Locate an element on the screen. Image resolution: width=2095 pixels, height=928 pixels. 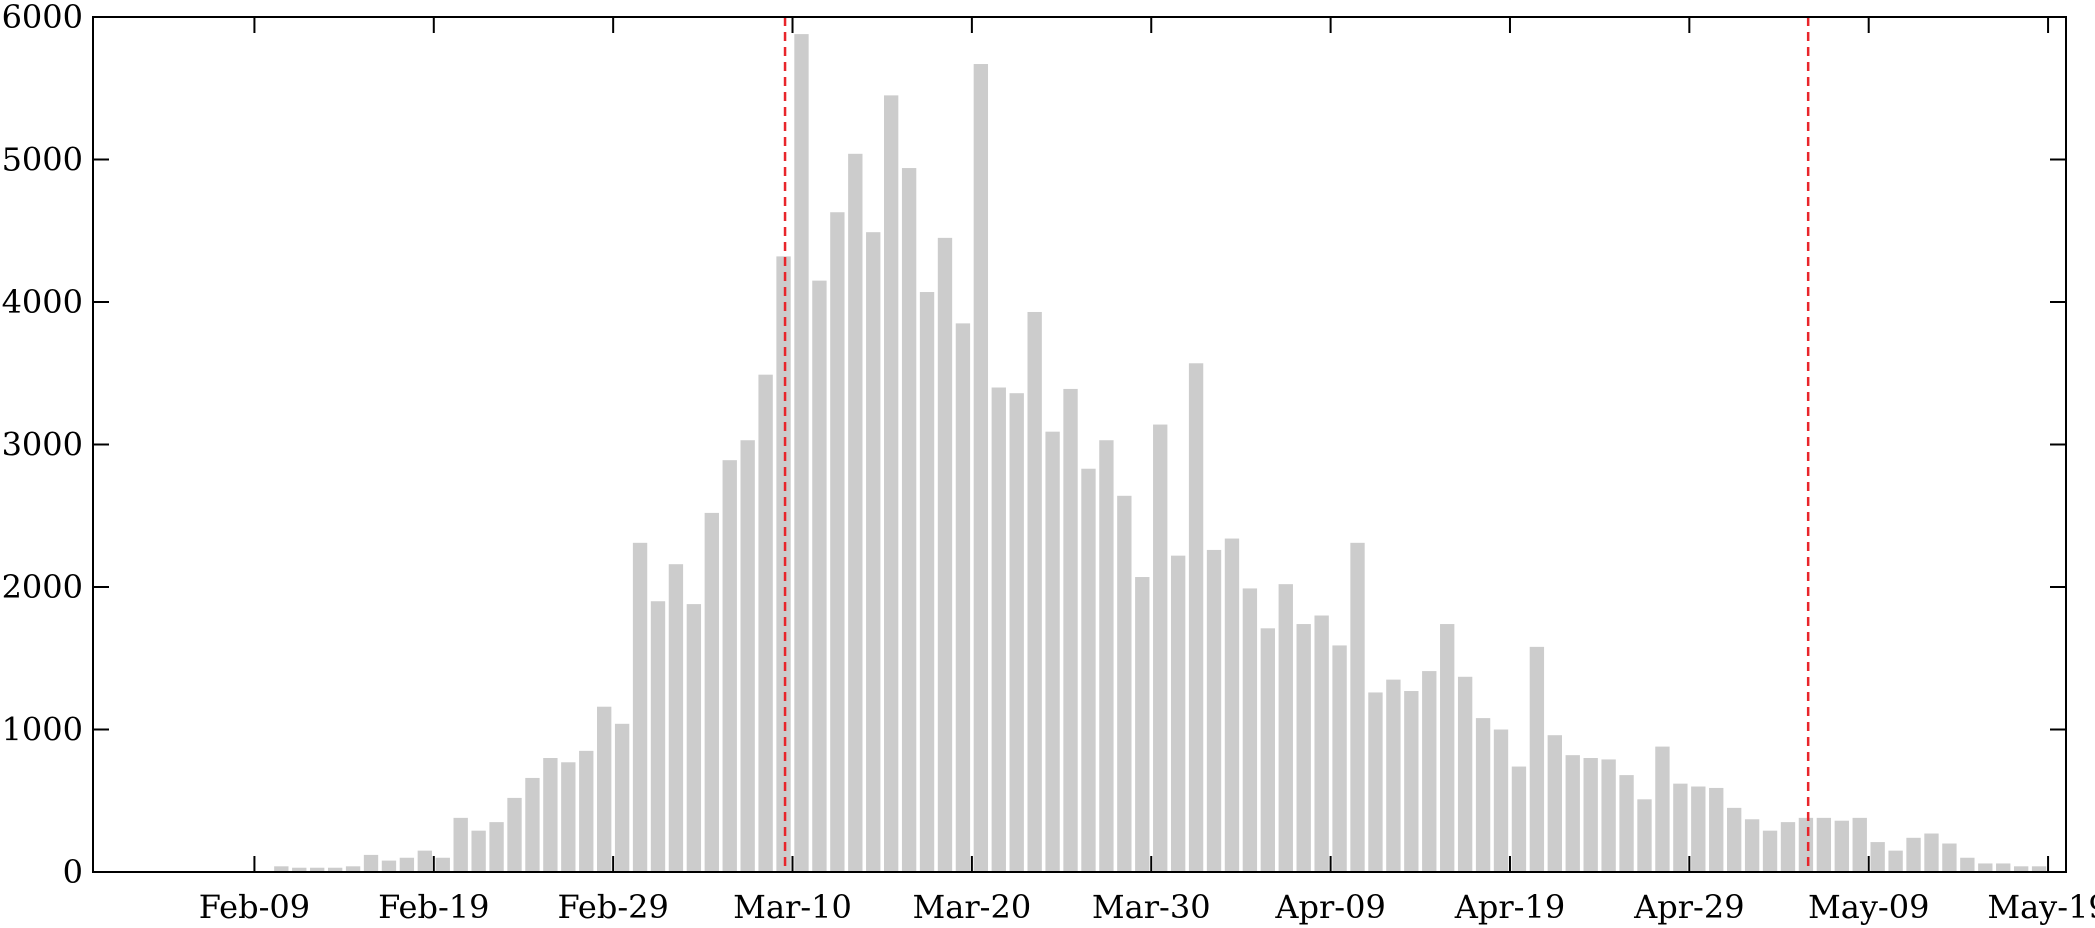
x-tick-label: Apr-09 is located at coordinates (1329, 907).